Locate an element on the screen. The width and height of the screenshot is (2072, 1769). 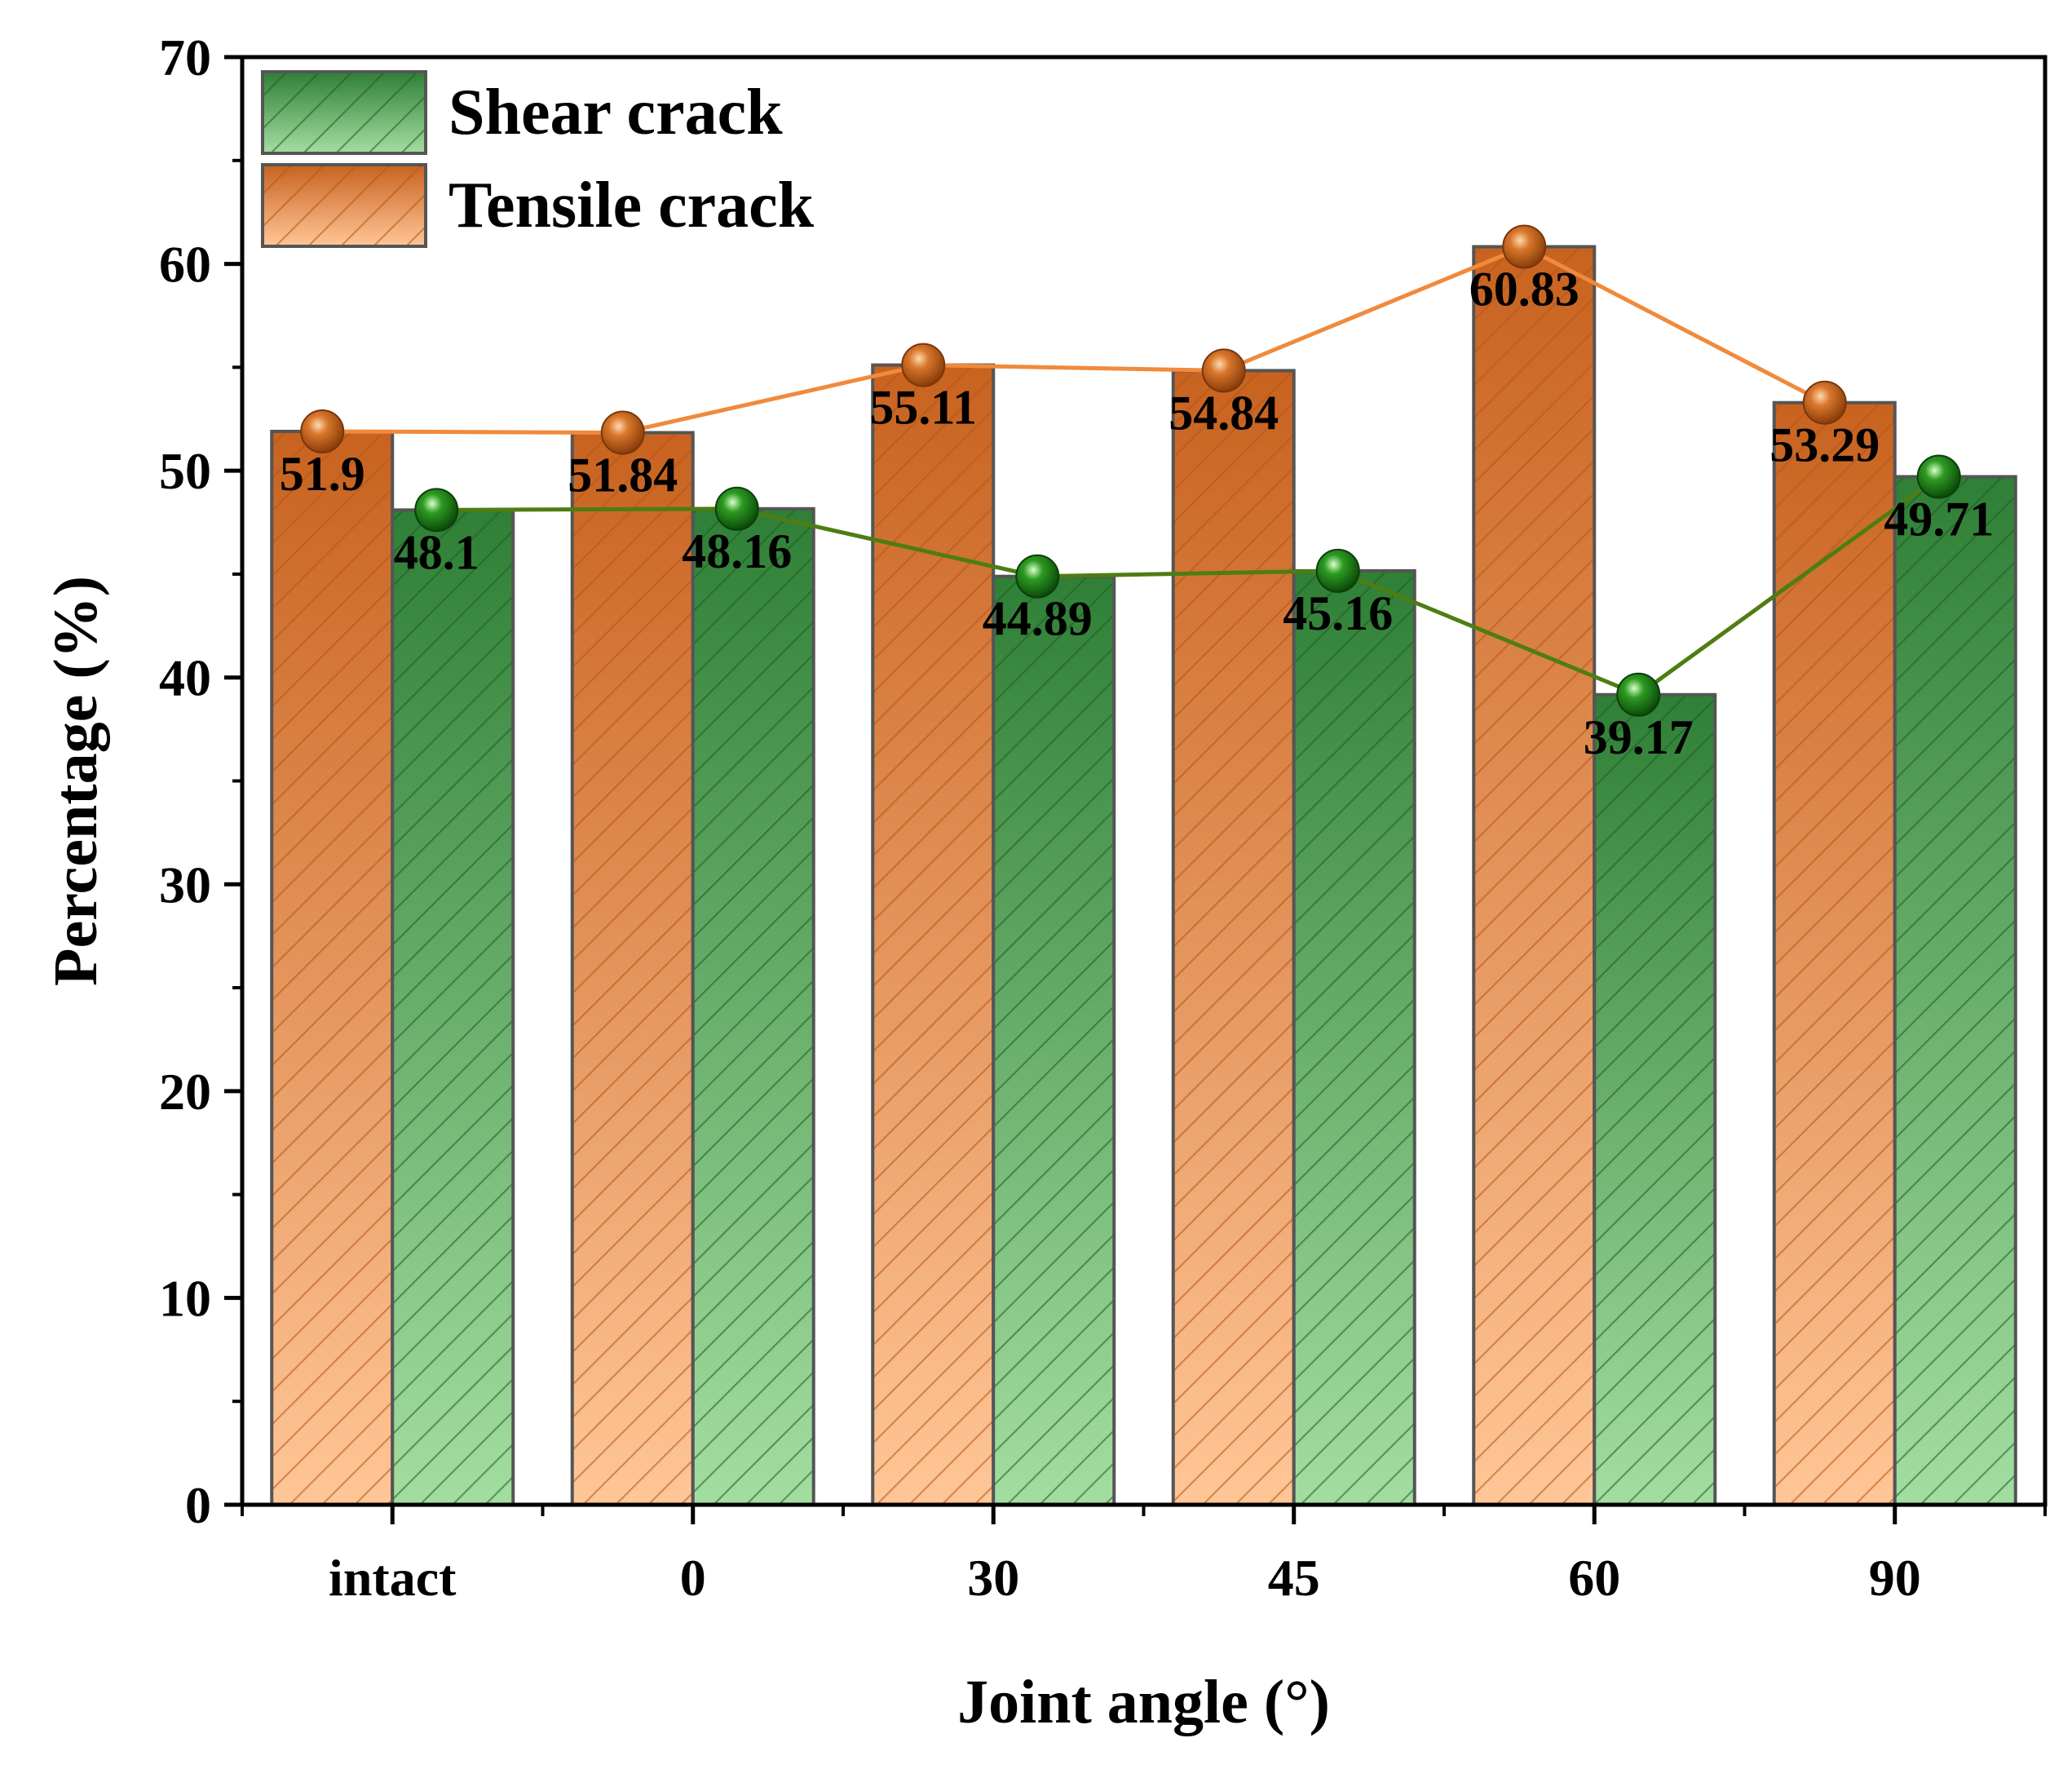
tensile-value-label: 54.84 is located at coordinates (1224, 413).